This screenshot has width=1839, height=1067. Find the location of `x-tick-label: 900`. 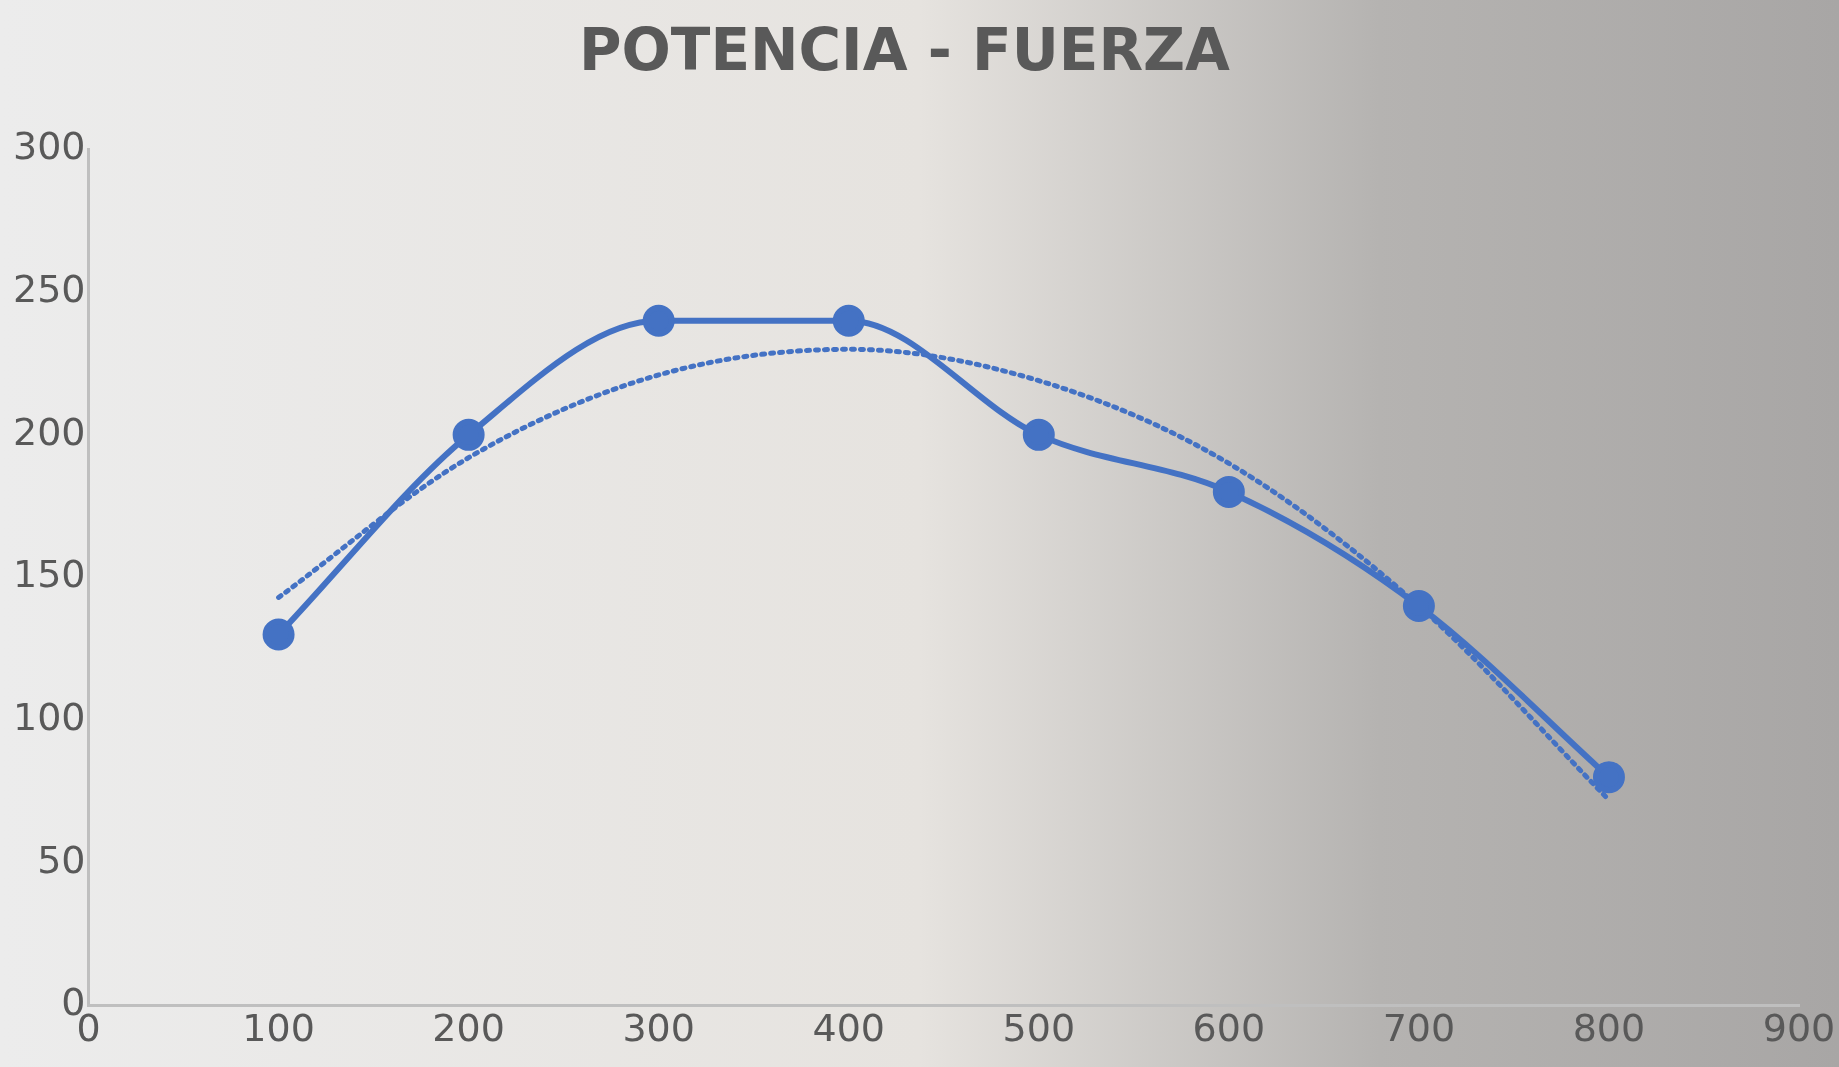

x-tick-label: 900 is located at coordinates (1799, 1028).